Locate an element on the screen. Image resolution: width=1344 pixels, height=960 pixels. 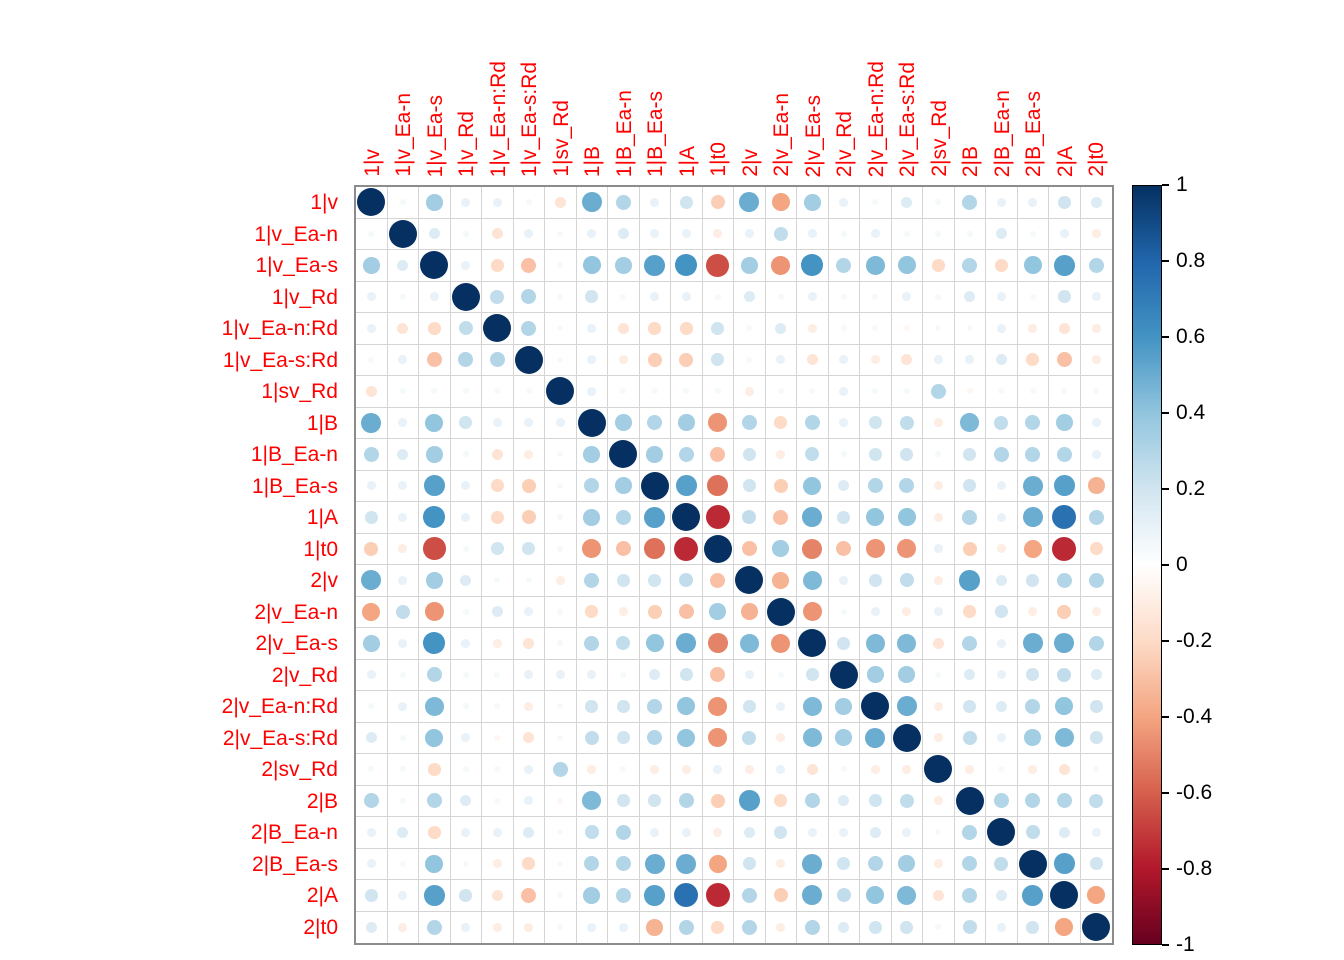
row-label: 2|t0 is located at coordinates (320, 927).